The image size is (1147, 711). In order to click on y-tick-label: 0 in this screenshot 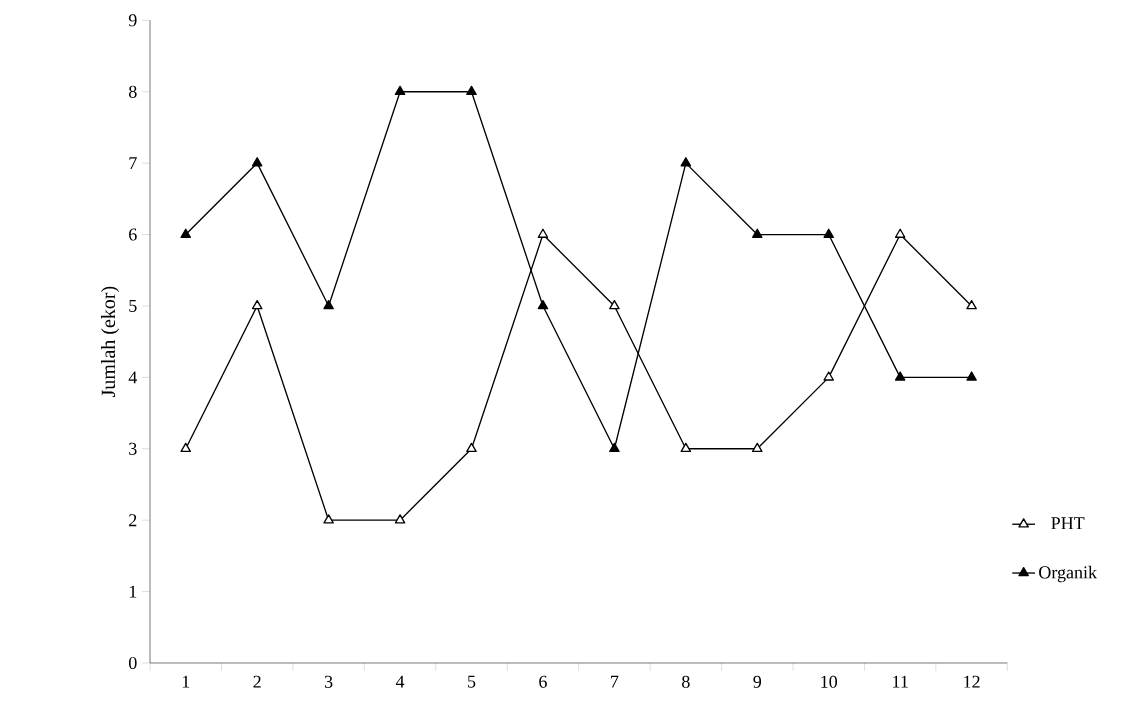, I will do `click(132, 663)`.